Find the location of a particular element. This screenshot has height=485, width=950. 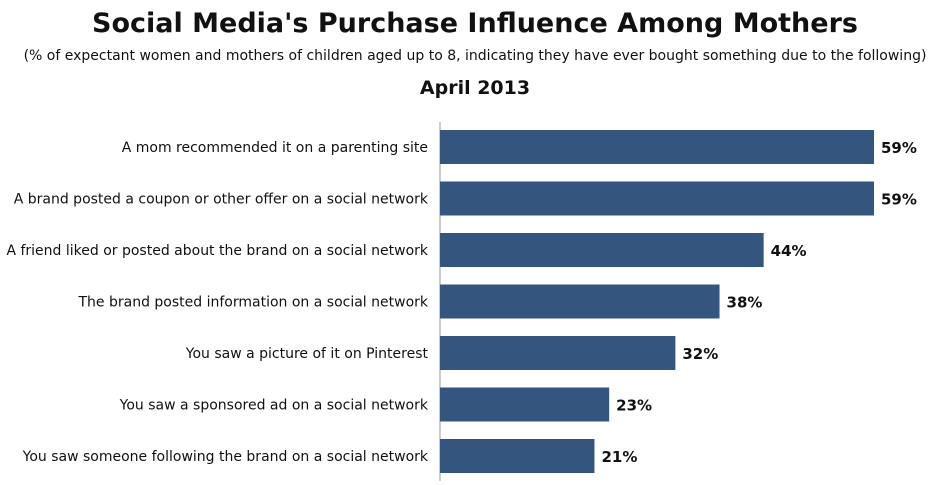

category-label-4: You saw a picture of it on Pinterest is located at coordinates (307, 354).